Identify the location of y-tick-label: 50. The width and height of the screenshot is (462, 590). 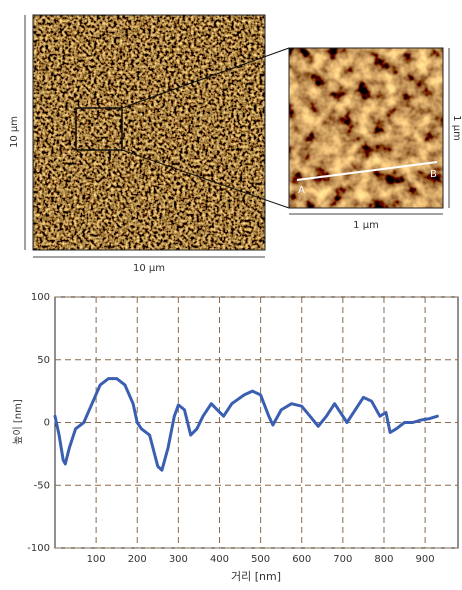
(43, 360).